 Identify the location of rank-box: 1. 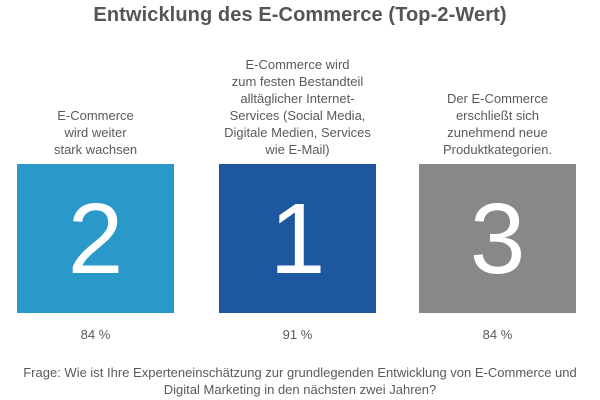
(297, 238).